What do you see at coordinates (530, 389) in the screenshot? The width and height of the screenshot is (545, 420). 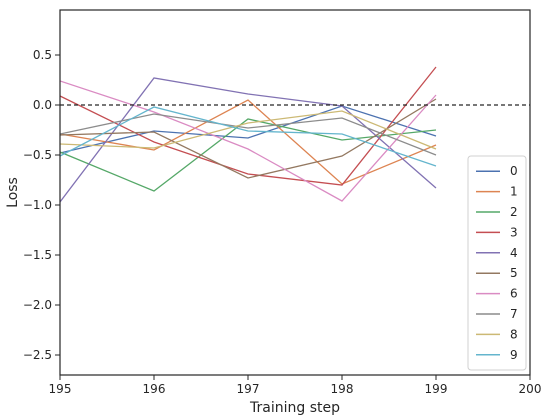 I see `x-tick-label: 200` at bounding box center [530, 389].